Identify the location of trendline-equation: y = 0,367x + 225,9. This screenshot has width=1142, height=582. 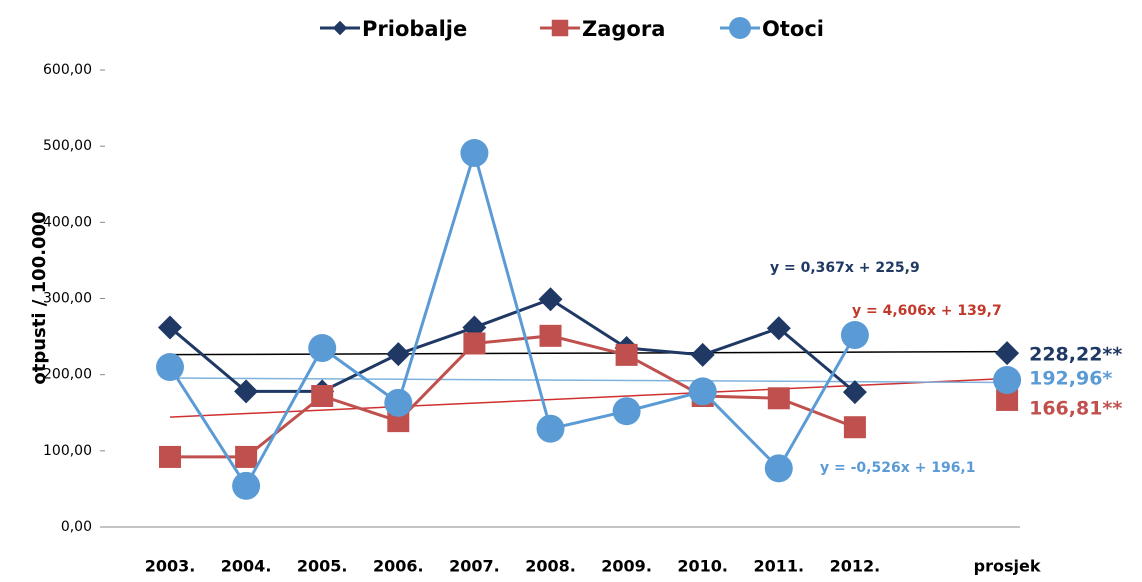
(845, 268).